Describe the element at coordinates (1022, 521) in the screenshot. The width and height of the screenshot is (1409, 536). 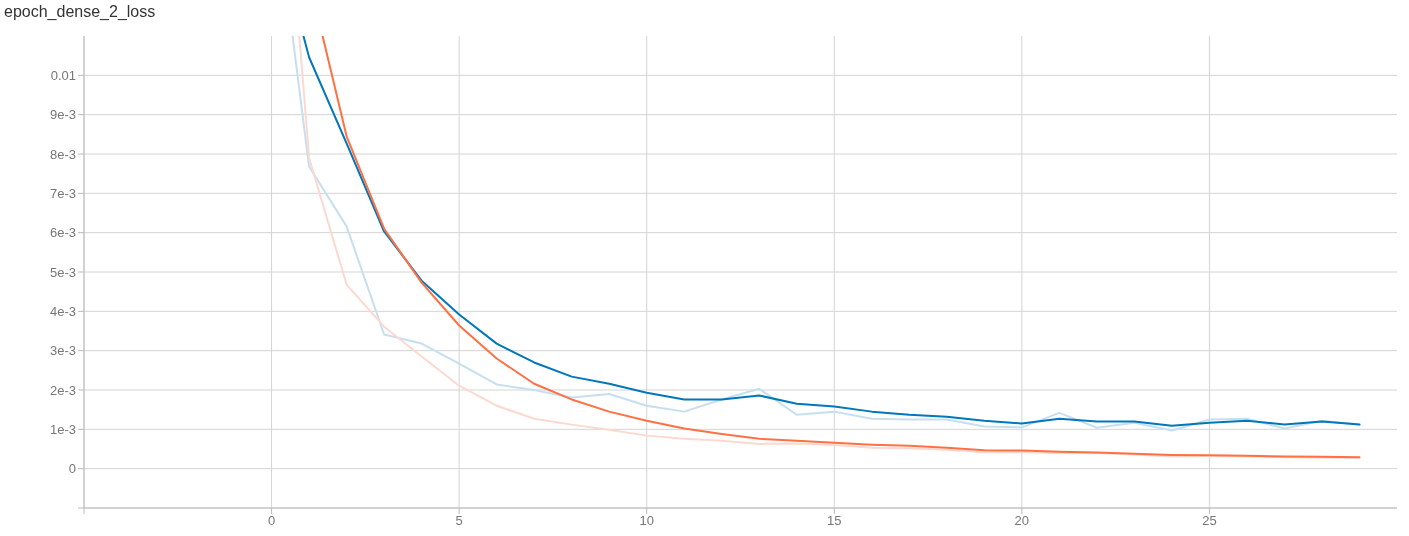
I see `x-tick-label: 20` at that location.